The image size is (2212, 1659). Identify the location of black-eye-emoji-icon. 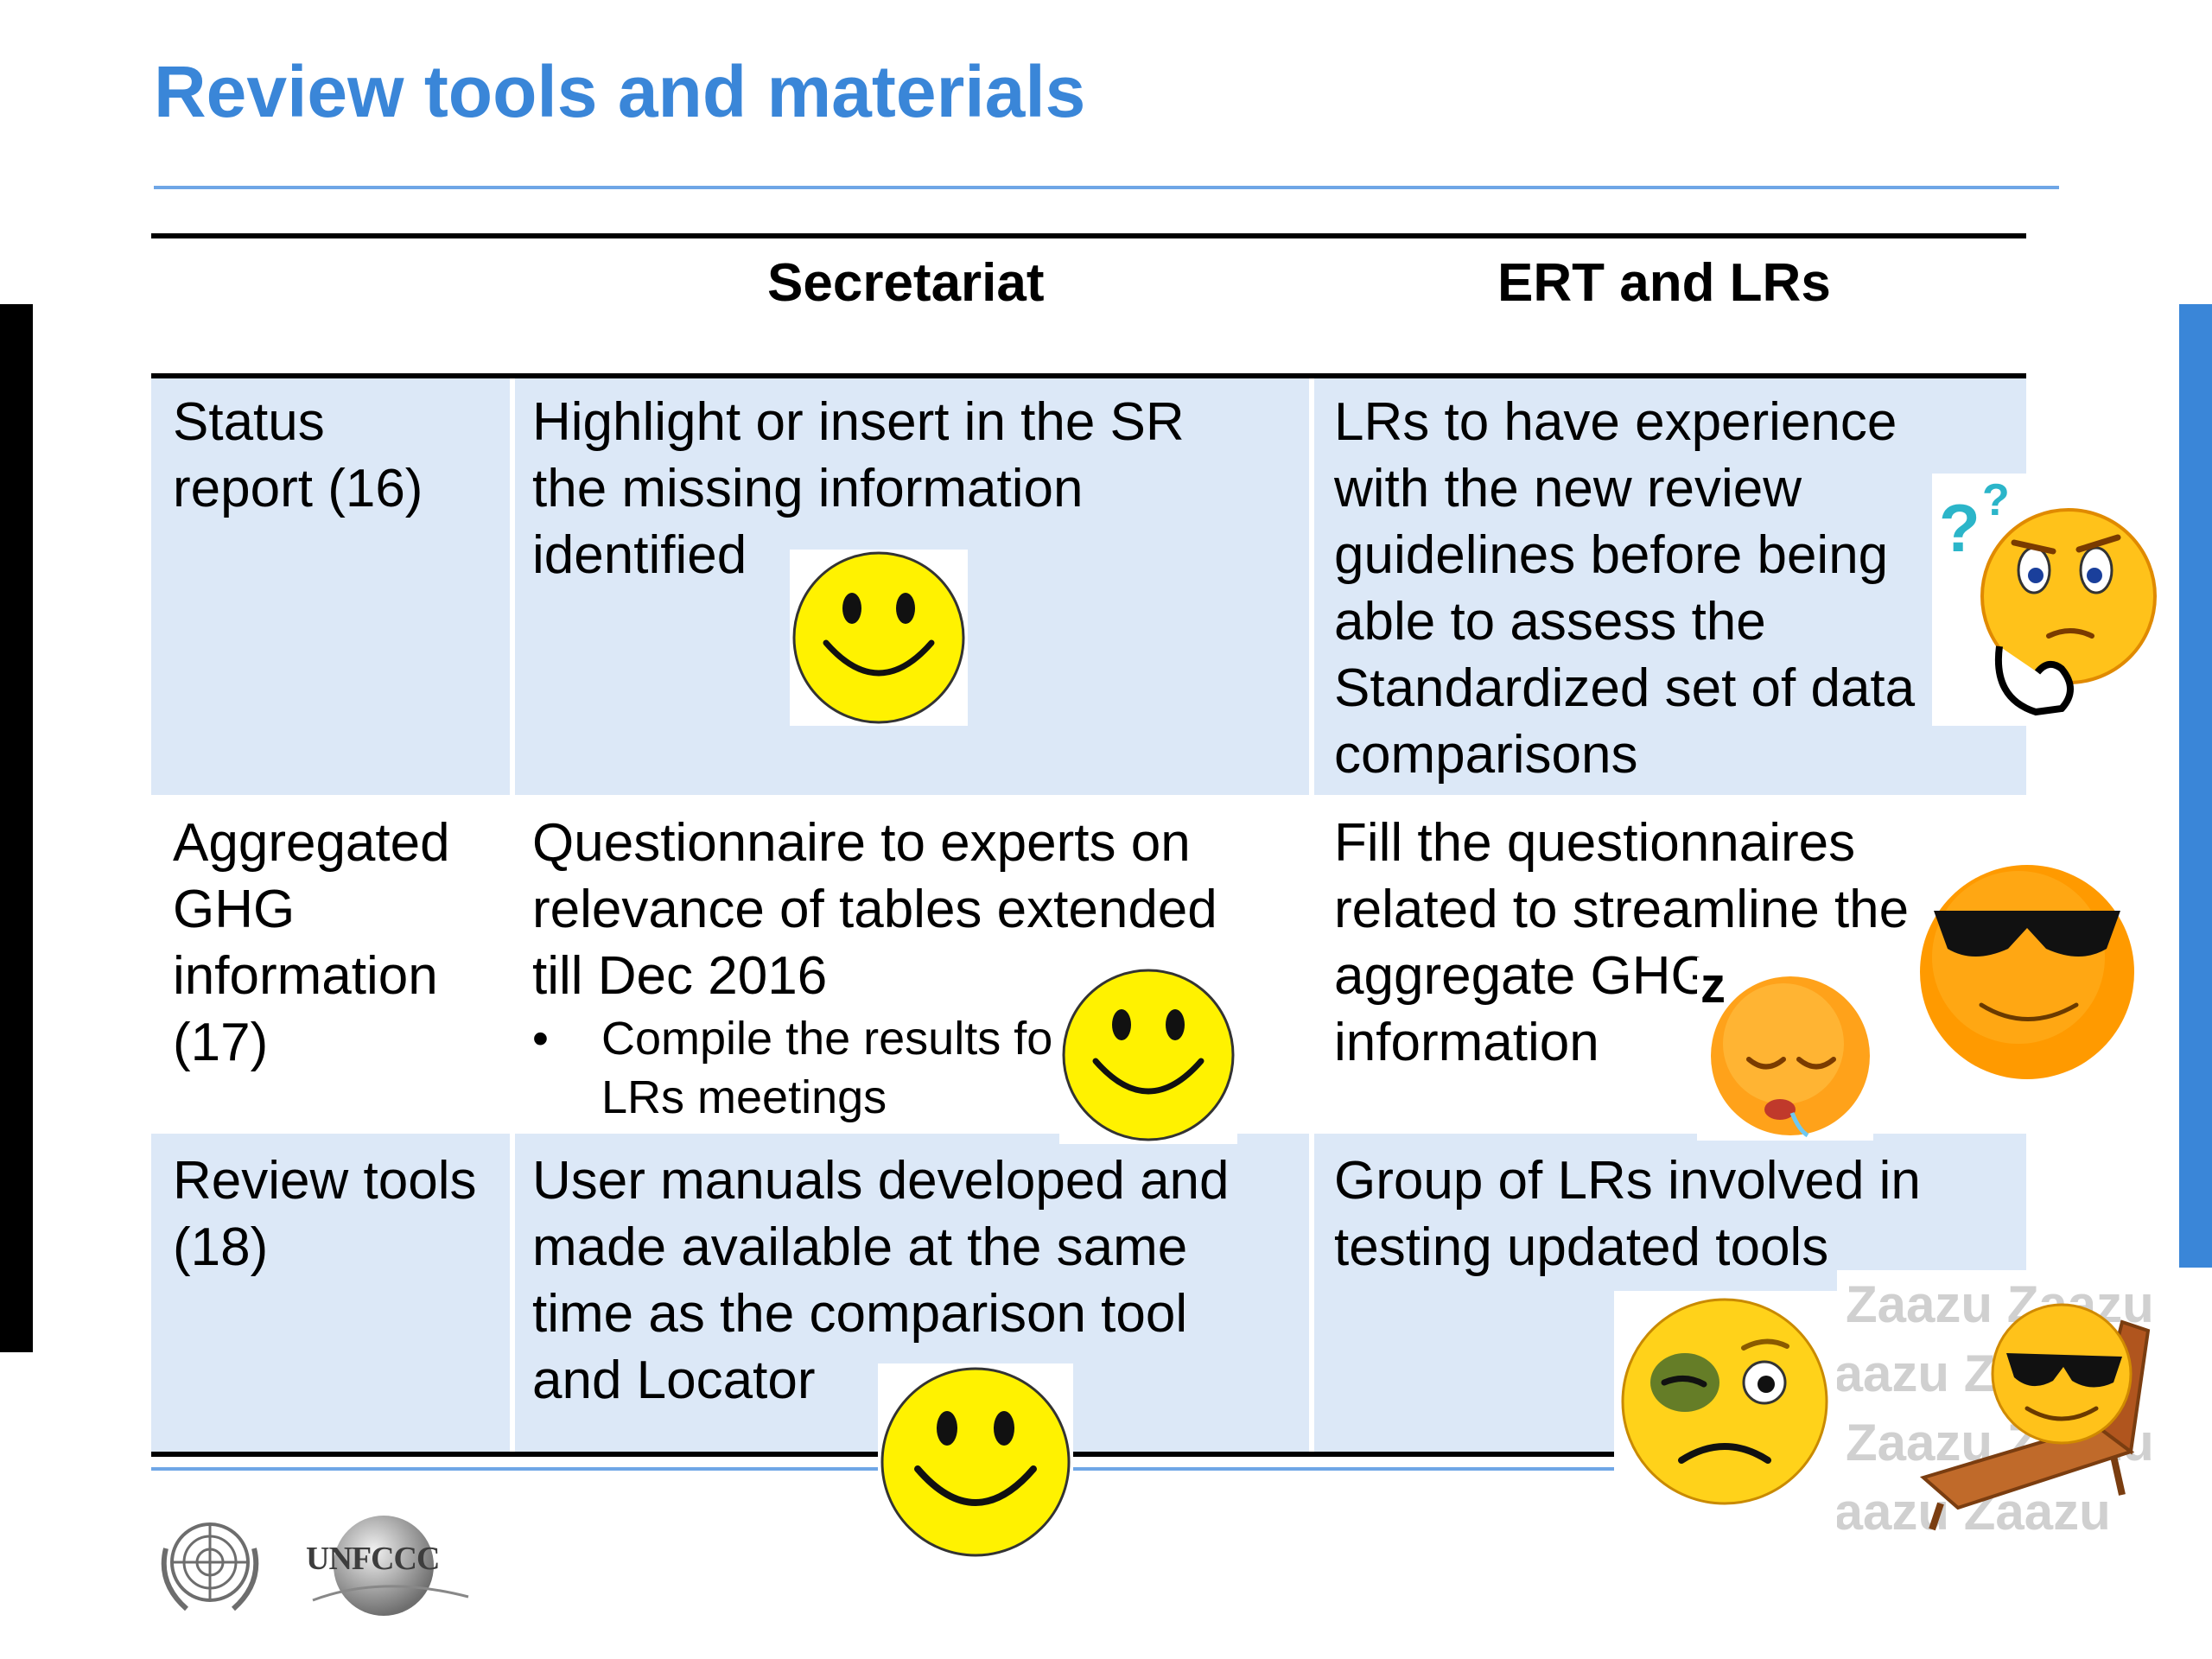
(1725, 1403).